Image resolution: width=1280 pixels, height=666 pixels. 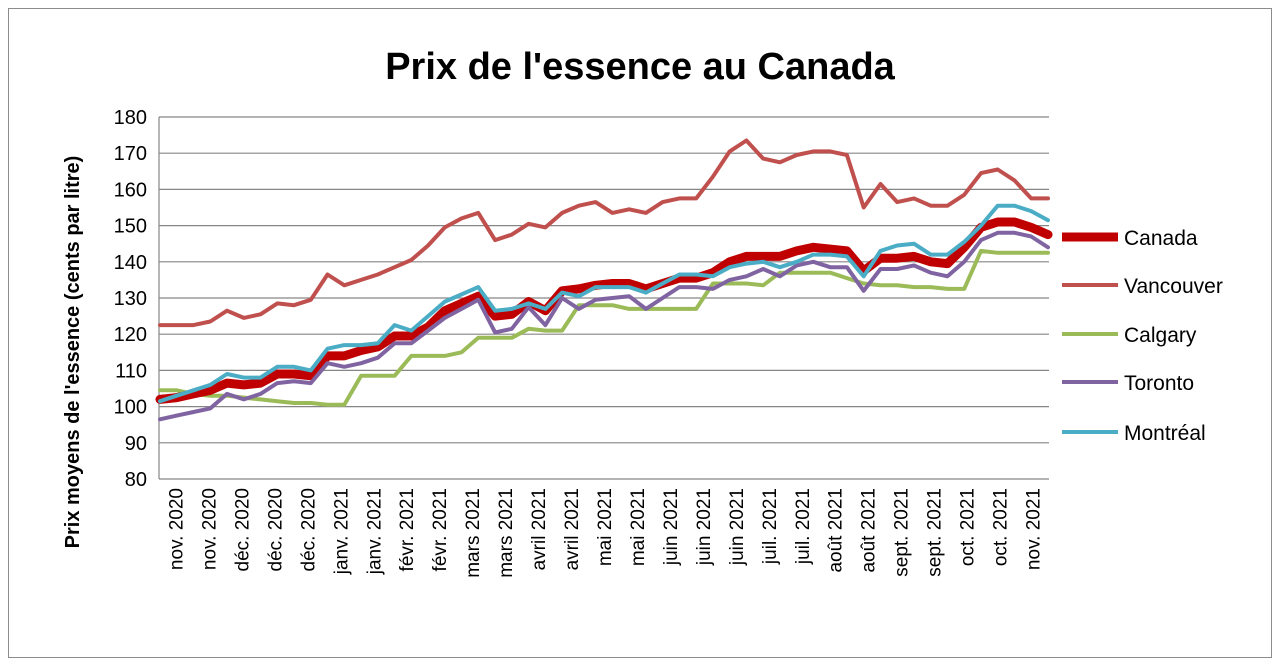 What do you see at coordinates (130, 227) in the screenshot?
I see `y-tick-label: 150` at bounding box center [130, 227].